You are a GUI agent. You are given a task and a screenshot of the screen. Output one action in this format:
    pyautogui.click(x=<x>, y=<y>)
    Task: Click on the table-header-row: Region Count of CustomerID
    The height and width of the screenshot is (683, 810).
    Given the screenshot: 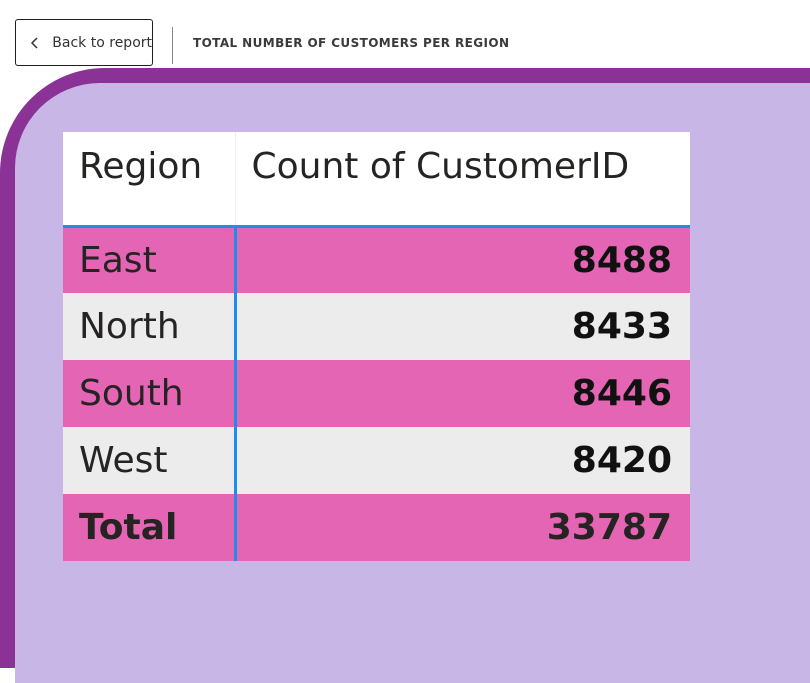 What is the action you would take?
    pyautogui.click(x=376, y=180)
    